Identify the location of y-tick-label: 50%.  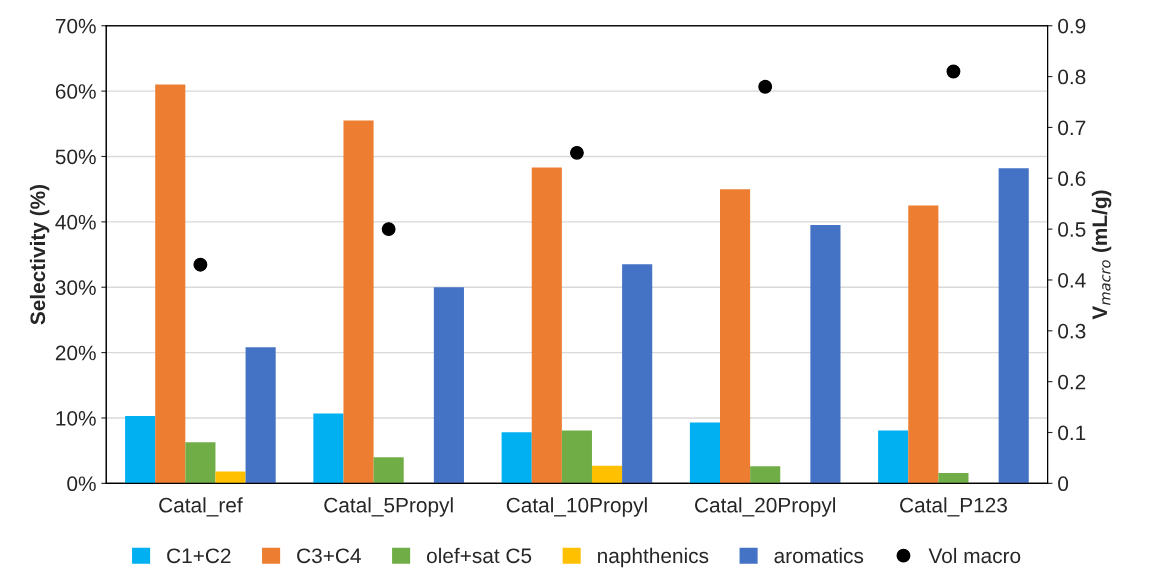
(75, 157).